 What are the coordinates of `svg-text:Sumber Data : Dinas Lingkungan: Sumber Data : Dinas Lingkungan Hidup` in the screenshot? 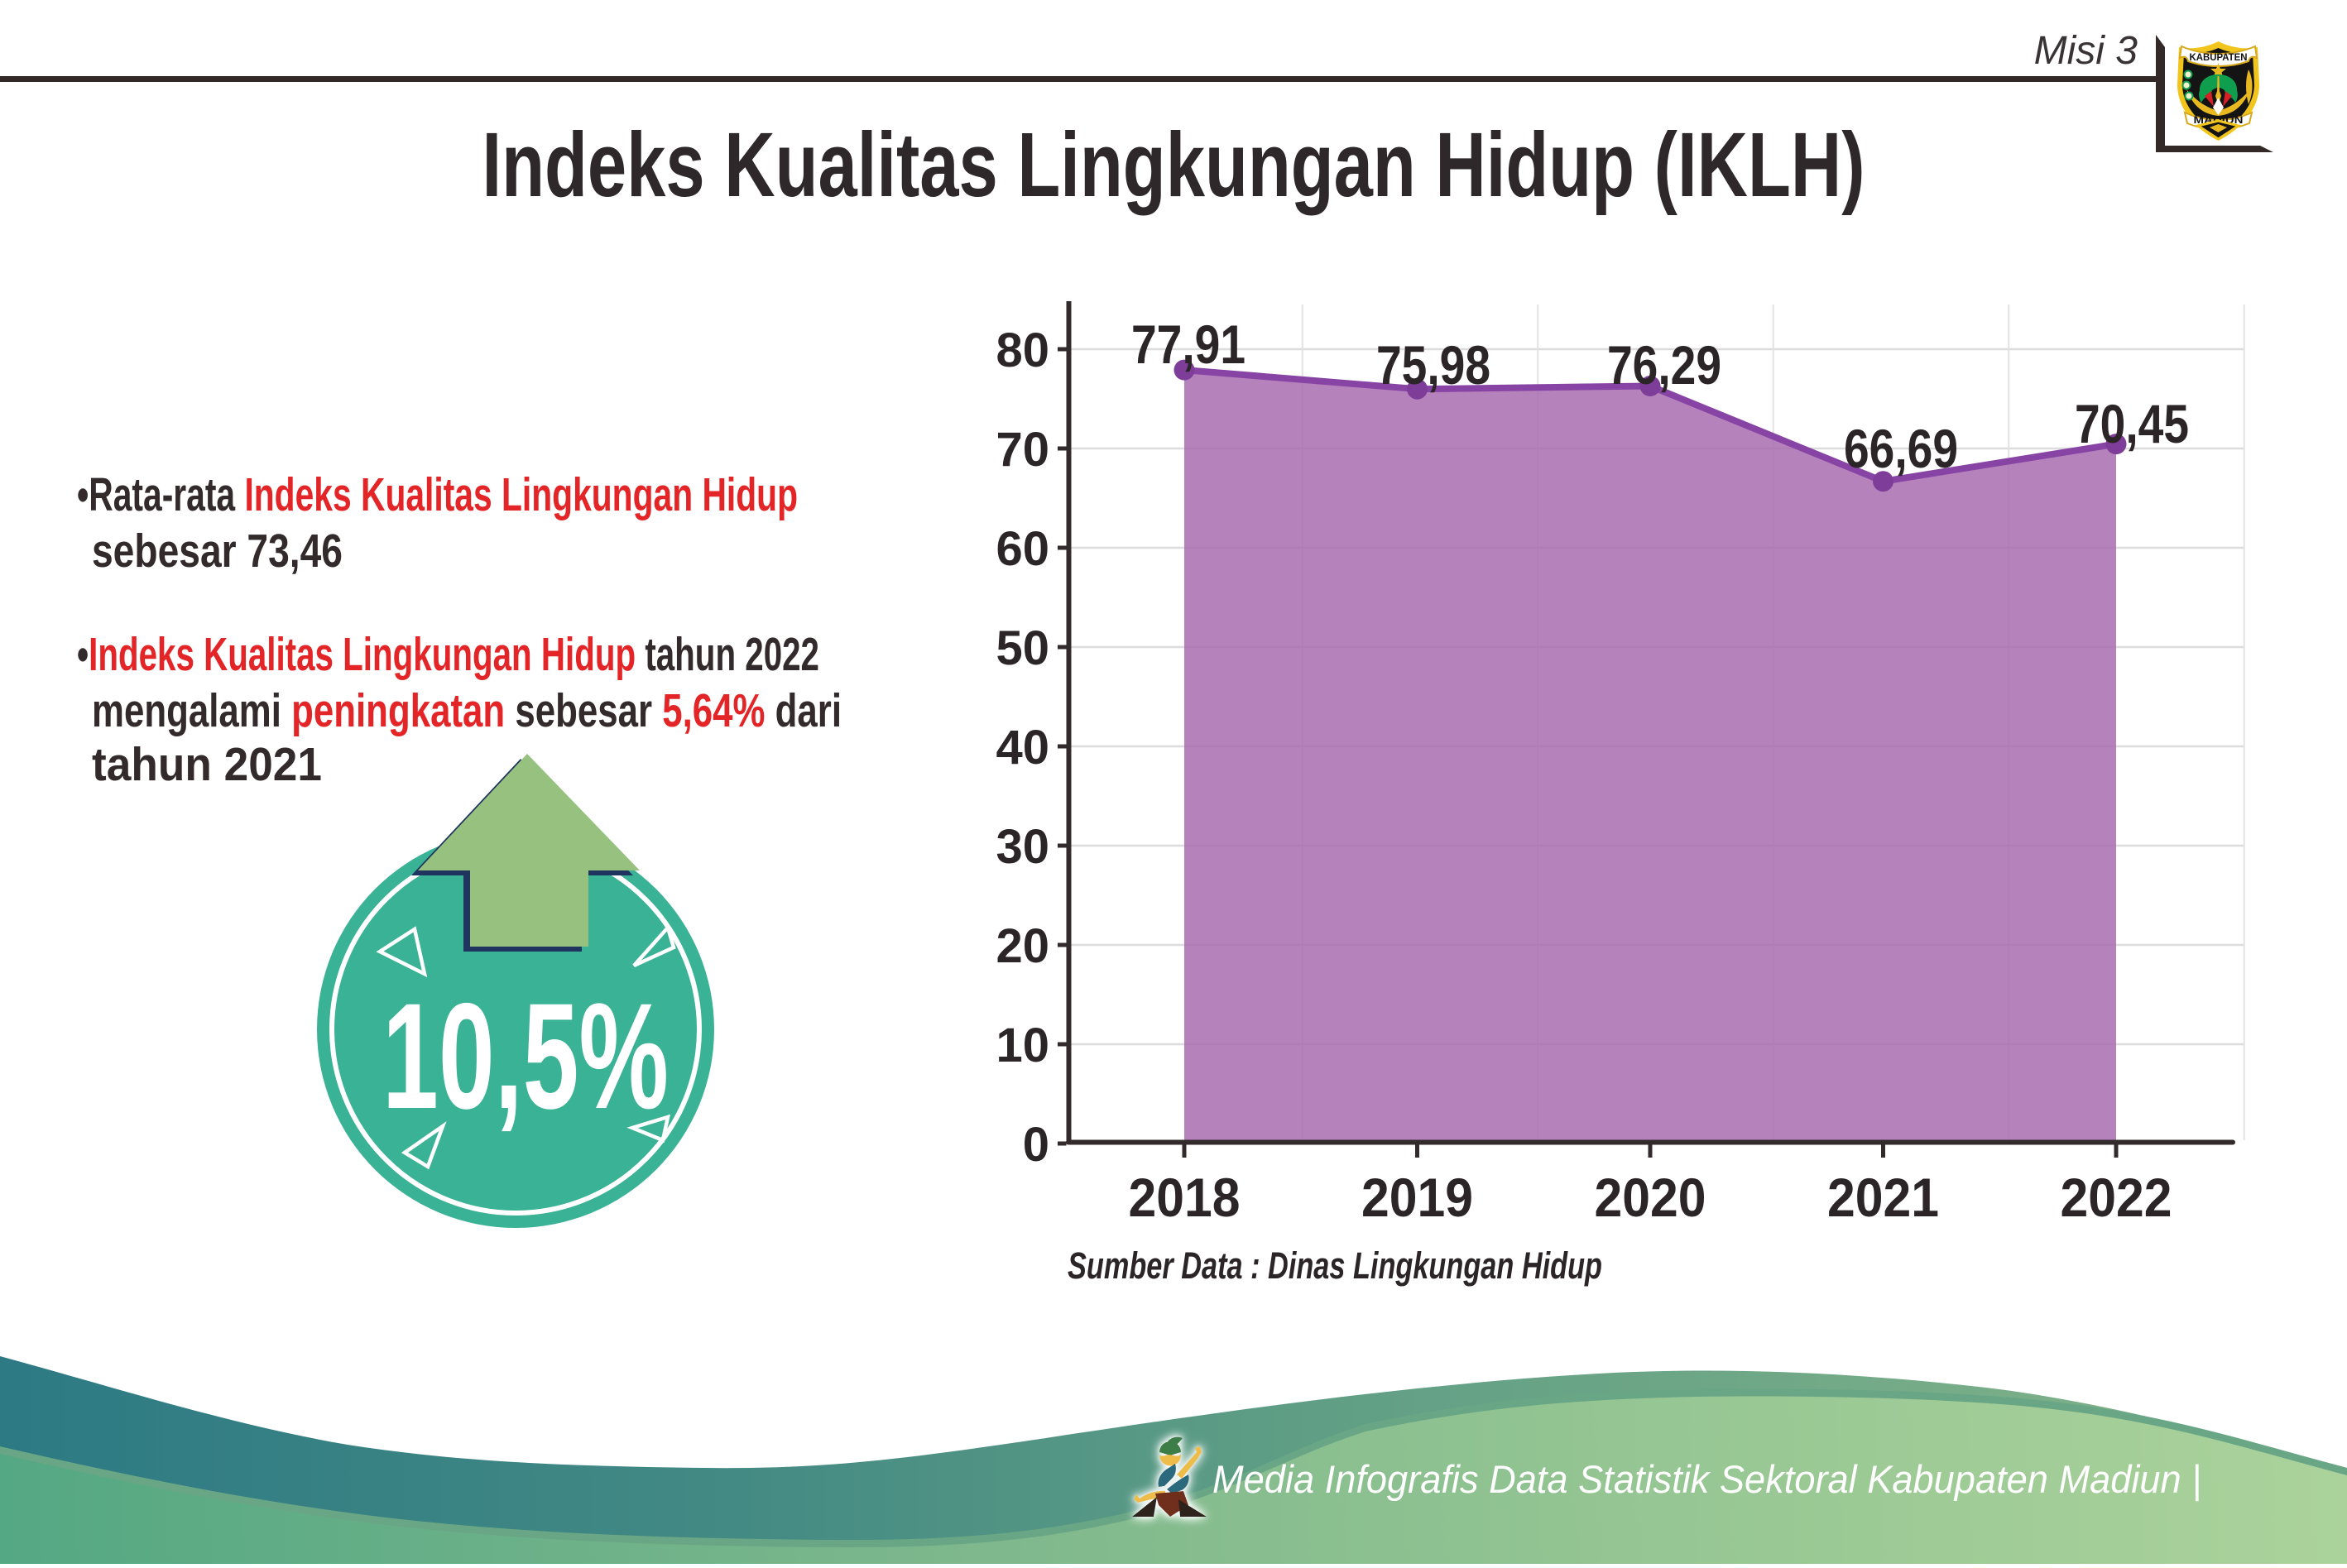 It's located at (1335, 1265).